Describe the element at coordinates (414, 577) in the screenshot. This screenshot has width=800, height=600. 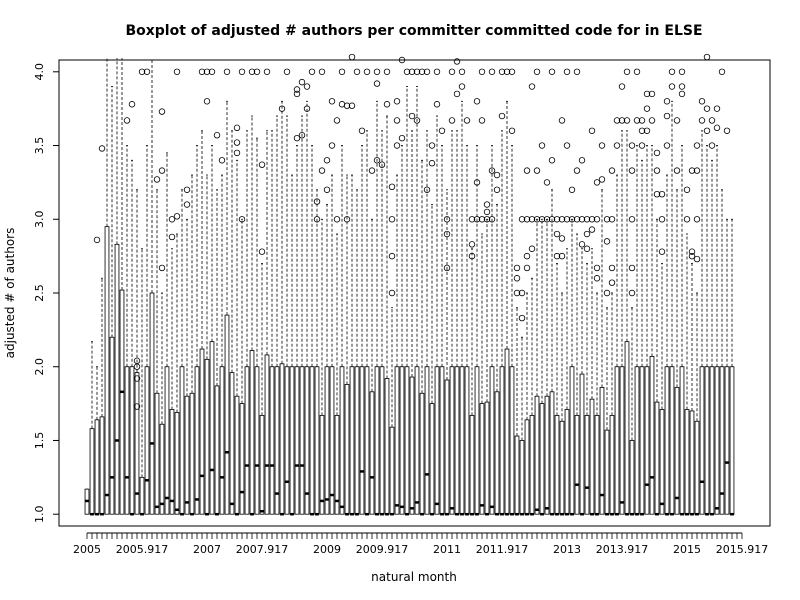
I see `x-axis-label: natural month` at that location.